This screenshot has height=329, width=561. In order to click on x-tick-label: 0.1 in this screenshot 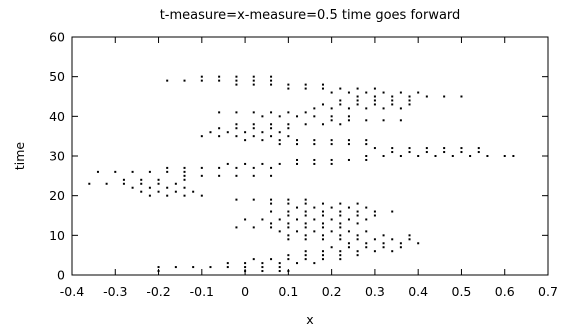, I will do `click(288, 291)`.